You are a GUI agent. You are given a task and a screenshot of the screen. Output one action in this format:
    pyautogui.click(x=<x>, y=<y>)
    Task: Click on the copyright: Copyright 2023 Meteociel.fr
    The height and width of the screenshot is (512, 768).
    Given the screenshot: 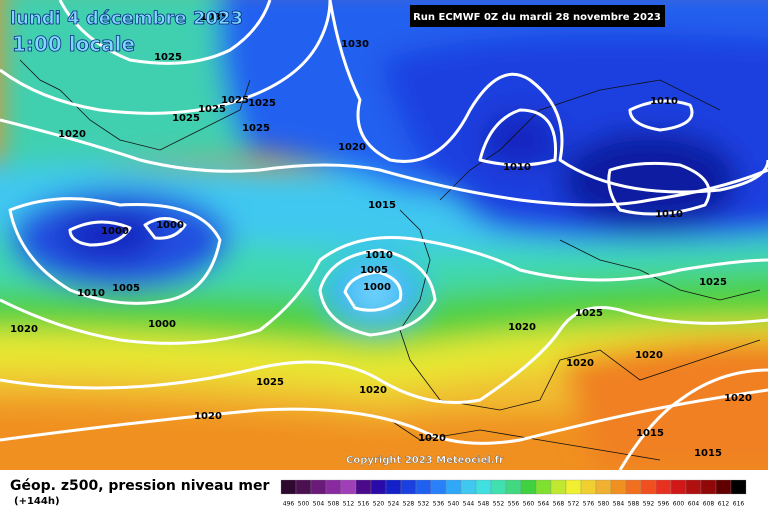 What is the action you would take?
    pyautogui.click(x=425, y=460)
    